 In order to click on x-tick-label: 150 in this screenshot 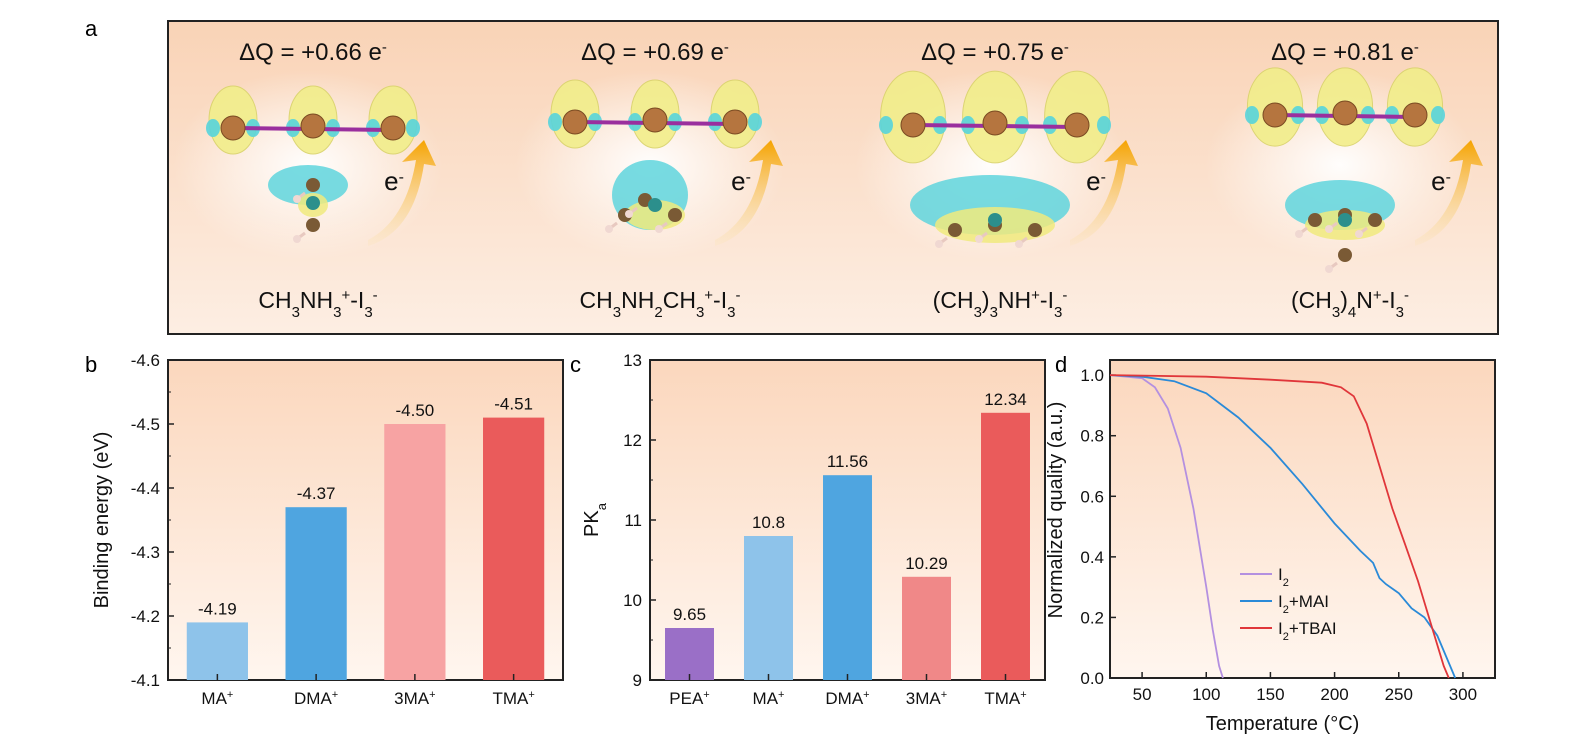, I will do `click(1270, 694)`.